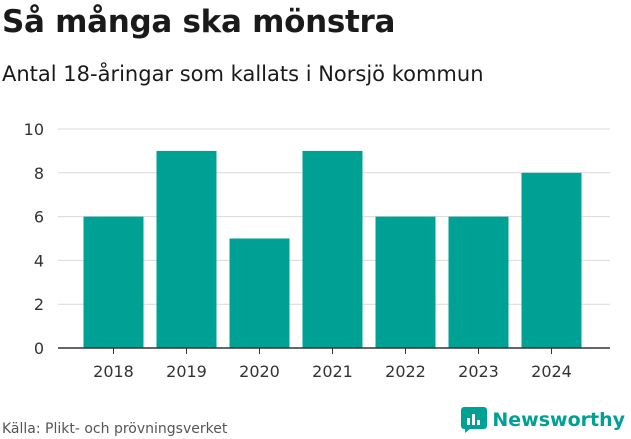  Describe the element at coordinates (113, 282) in the screenshot. I see `bar-2018` at that location.